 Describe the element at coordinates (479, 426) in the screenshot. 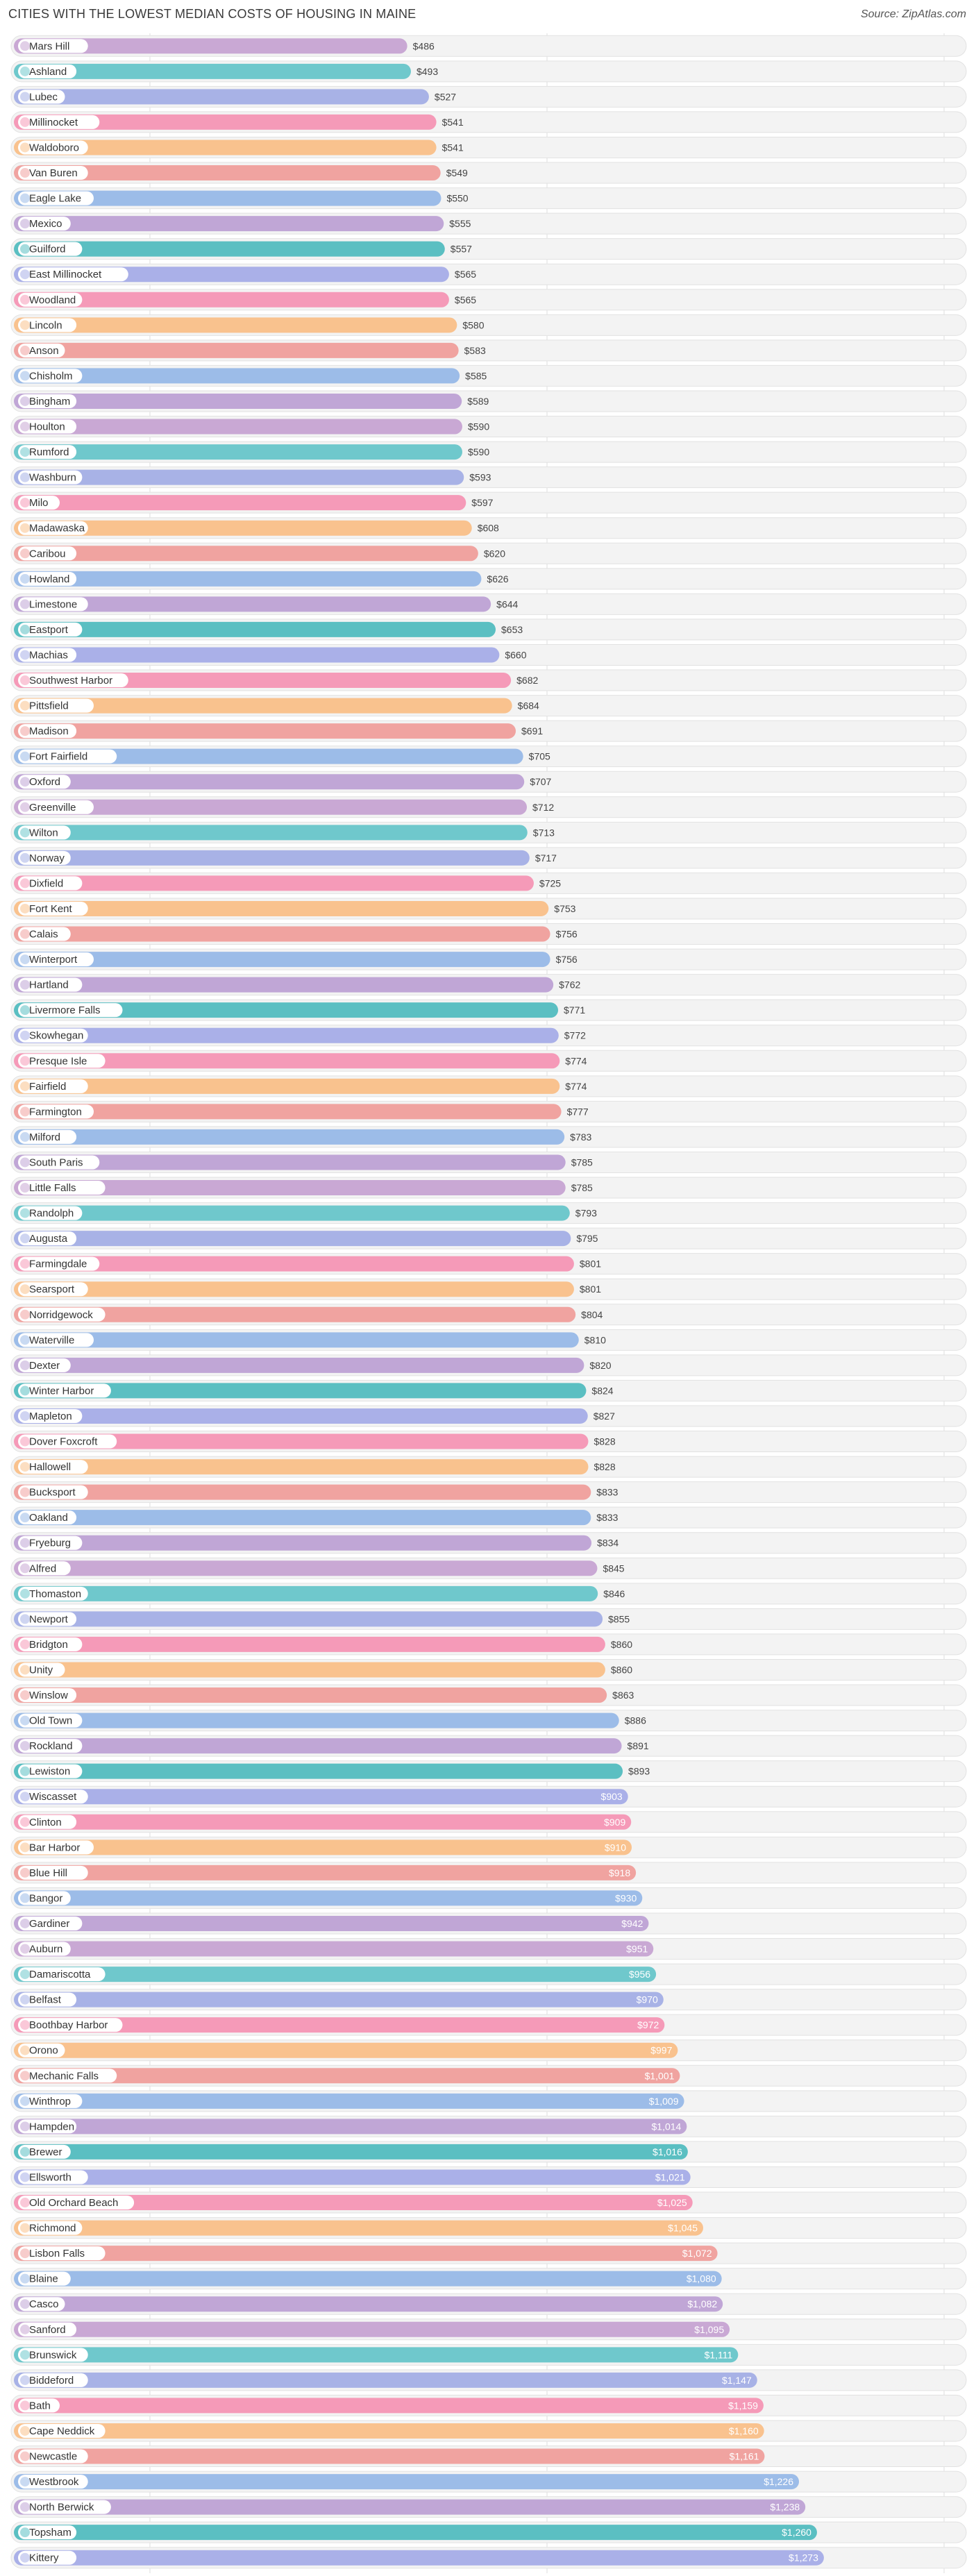

I see `value-label: $590` at that location.